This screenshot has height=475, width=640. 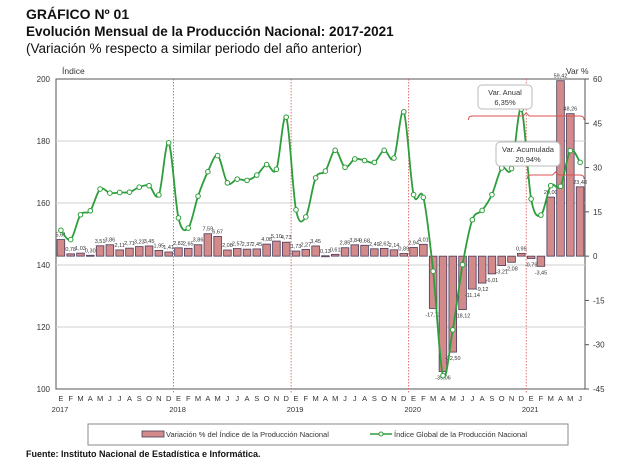 I want to click on annual-variation-title: Var. Anual, so click(x=505, y=92).